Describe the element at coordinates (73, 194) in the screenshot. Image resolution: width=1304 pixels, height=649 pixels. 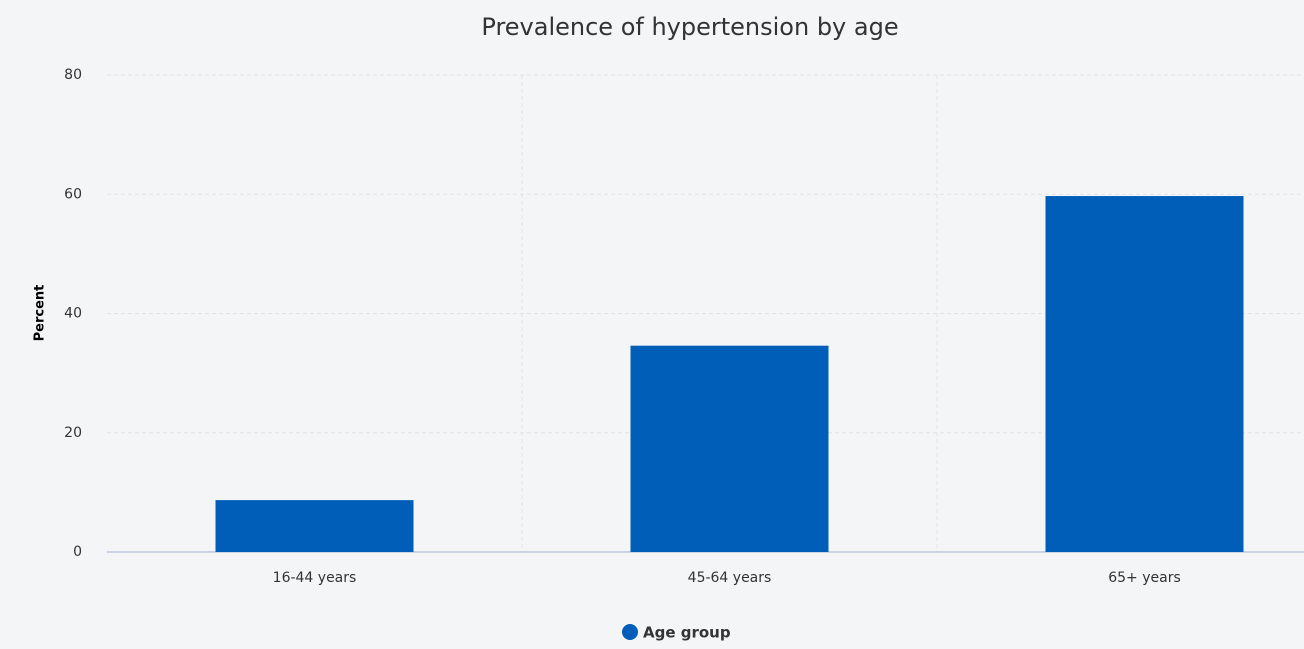
I see `y-tick-label: 60` at that location.